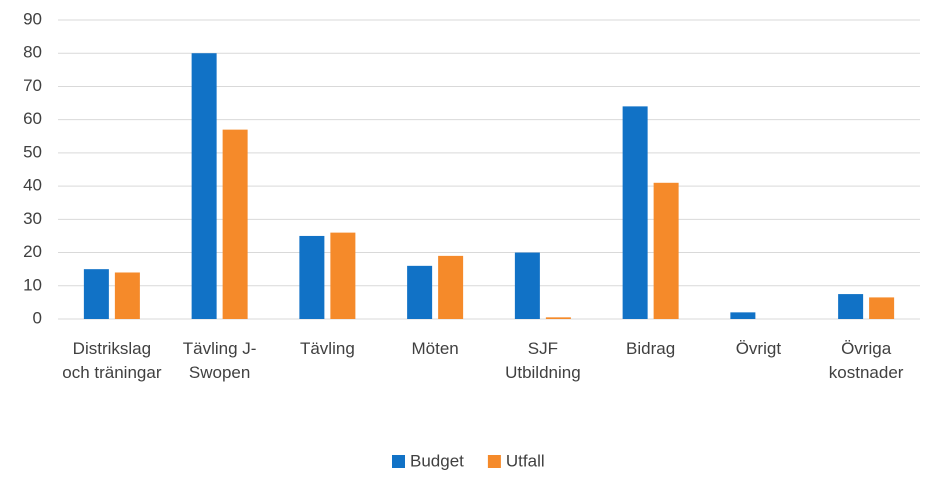 The image size is (925, 478). What do you see at coordinates (32, 151) in the screenshot?
I see `y-tick-label: 50` at bounding box center [32, 151].